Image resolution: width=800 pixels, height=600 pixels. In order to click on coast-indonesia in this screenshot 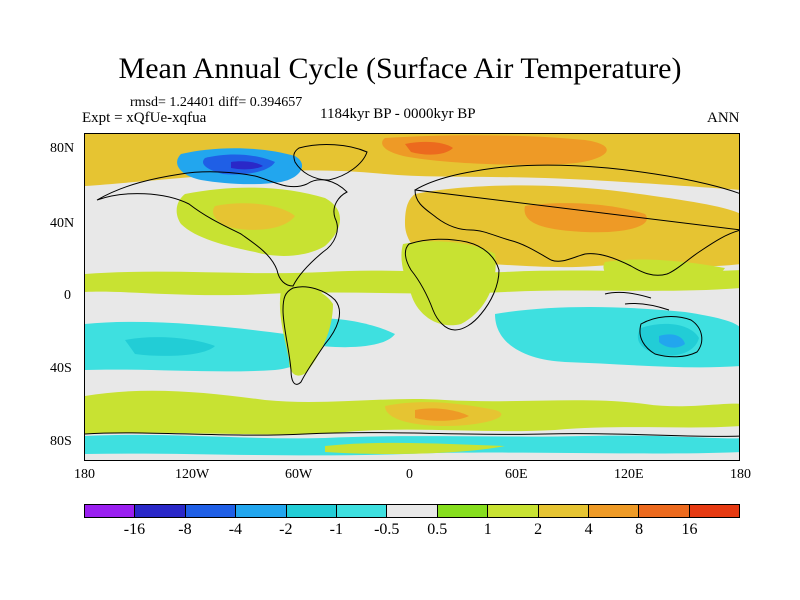, I will do `click(637, 301)`.